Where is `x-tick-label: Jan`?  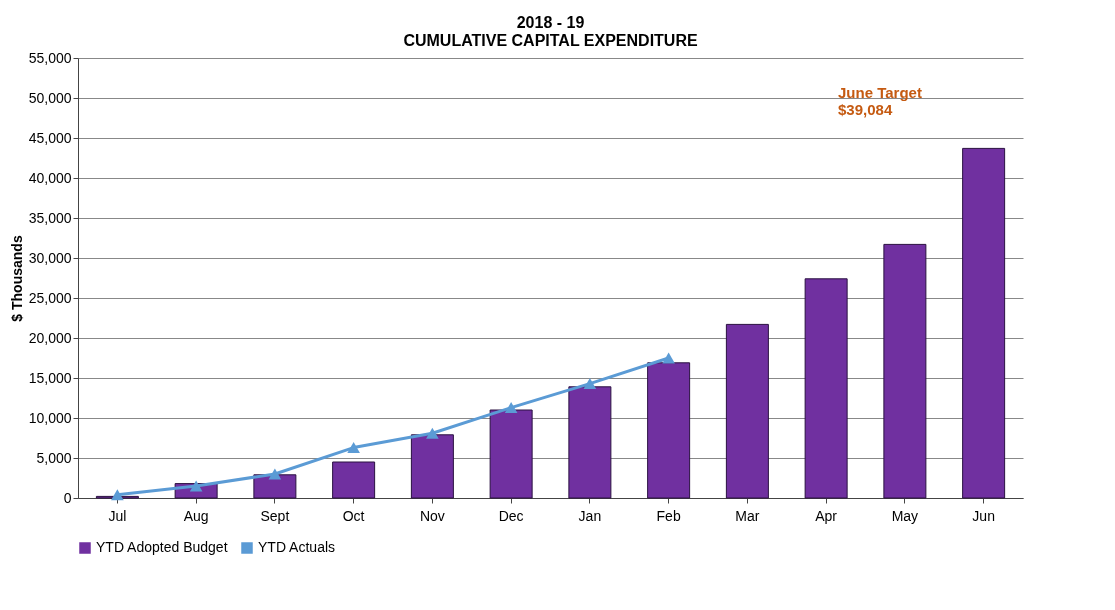
x-tick-label: Jan is located at coordinates (590, 515).